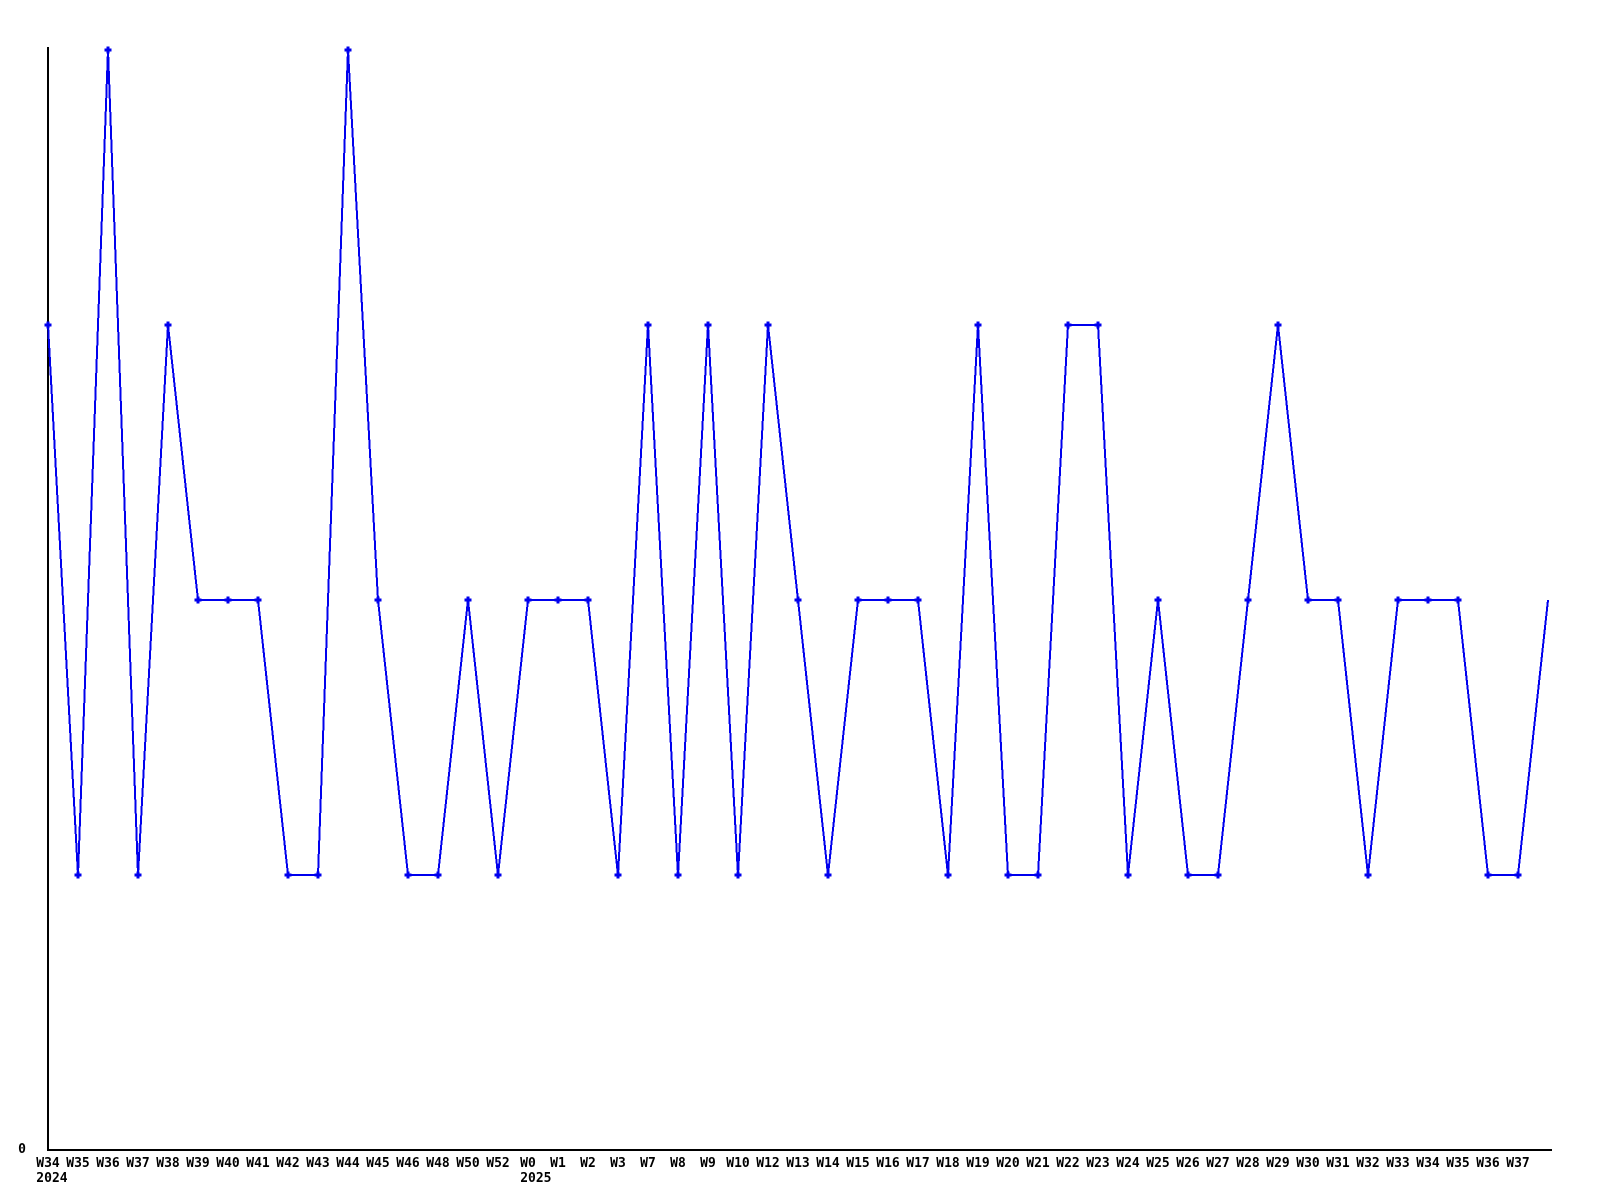  What do you see at coordinates (828, 1163) in the screenshot?
I see `x-tick-label: W14` at bounding box center [828, 1163].